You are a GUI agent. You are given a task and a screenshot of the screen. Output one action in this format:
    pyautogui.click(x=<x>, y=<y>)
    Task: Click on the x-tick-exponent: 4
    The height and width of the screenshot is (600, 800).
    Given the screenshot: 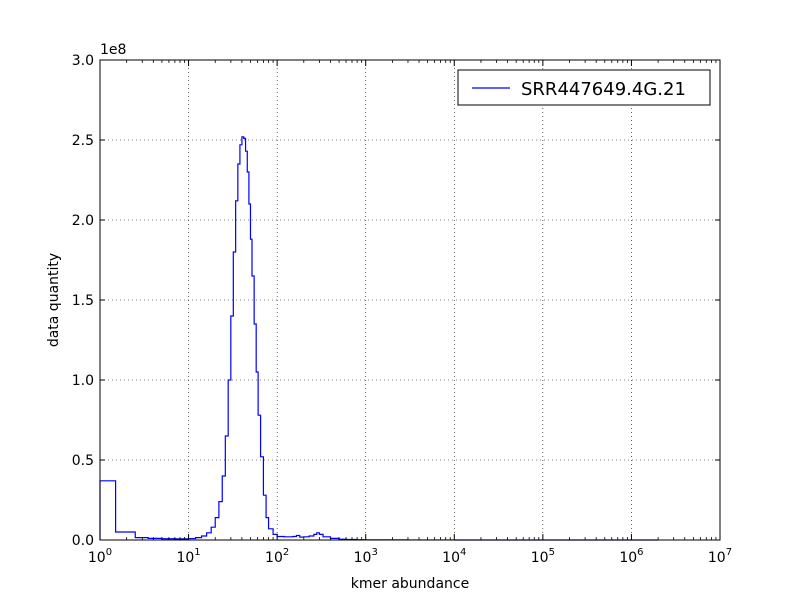 What is the action you would take?
    pyautogui.click(x=463, y=552)
    